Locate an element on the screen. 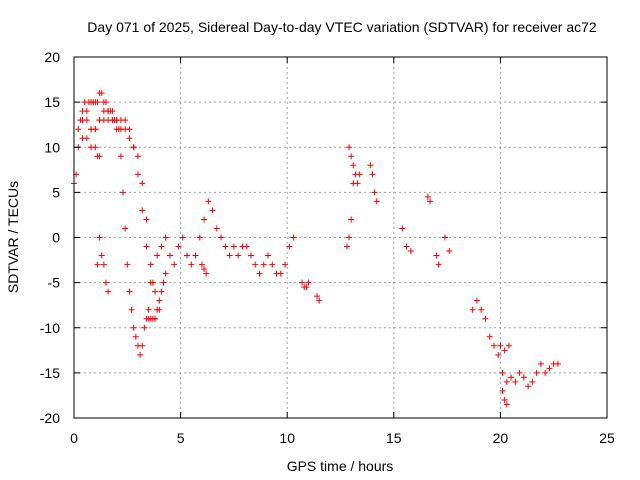 The width and height of the screenshot is (640, 480). y-tick-label-4: 0 is located at coordinates (56, 238).